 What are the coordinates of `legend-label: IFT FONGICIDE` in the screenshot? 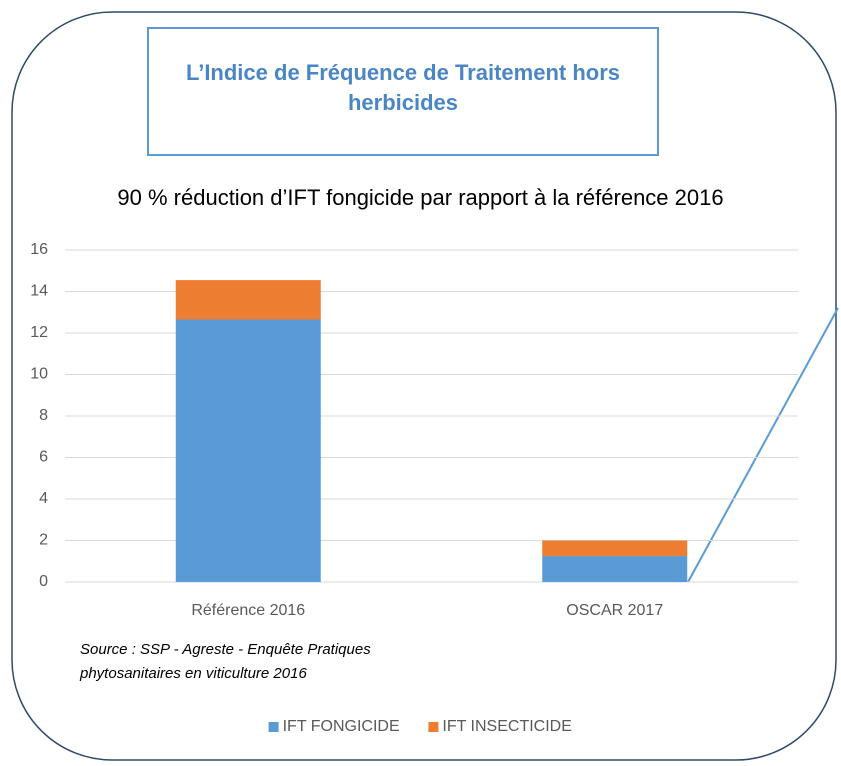 It's located at (341, 726).